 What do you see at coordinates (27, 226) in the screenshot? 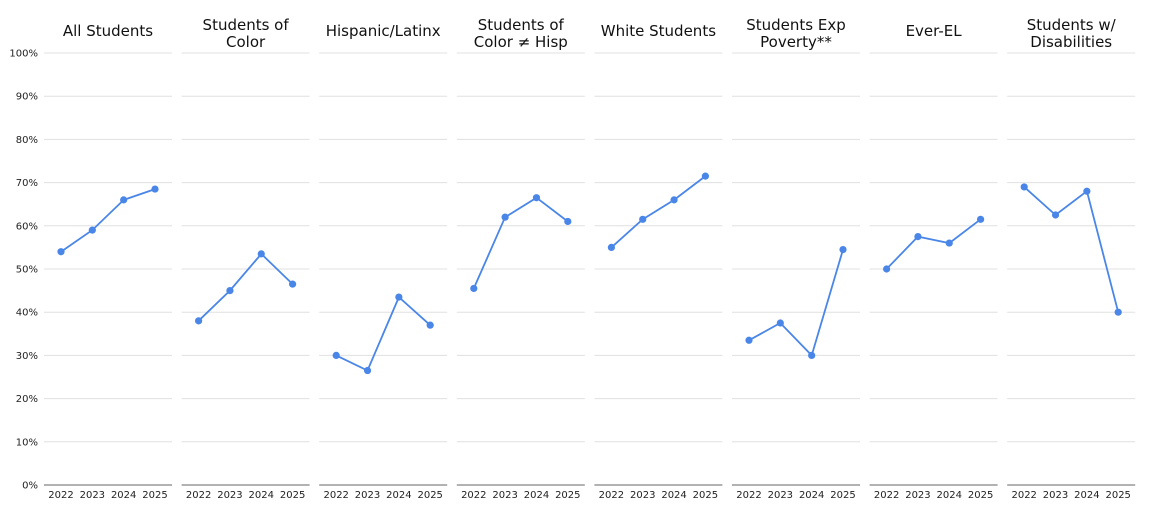
I see `y-tick-label: 60%` at bounding box center [27, 226].